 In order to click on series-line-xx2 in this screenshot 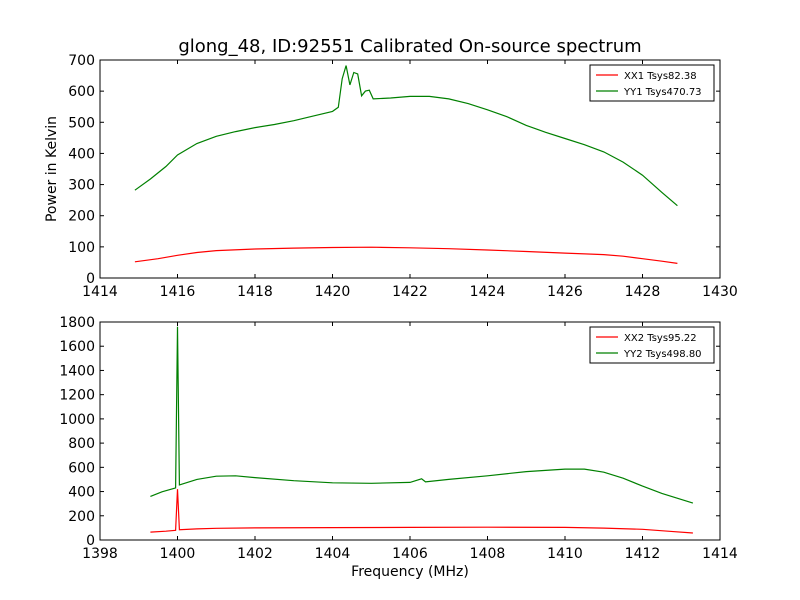, I will do `click(421, 511)`.